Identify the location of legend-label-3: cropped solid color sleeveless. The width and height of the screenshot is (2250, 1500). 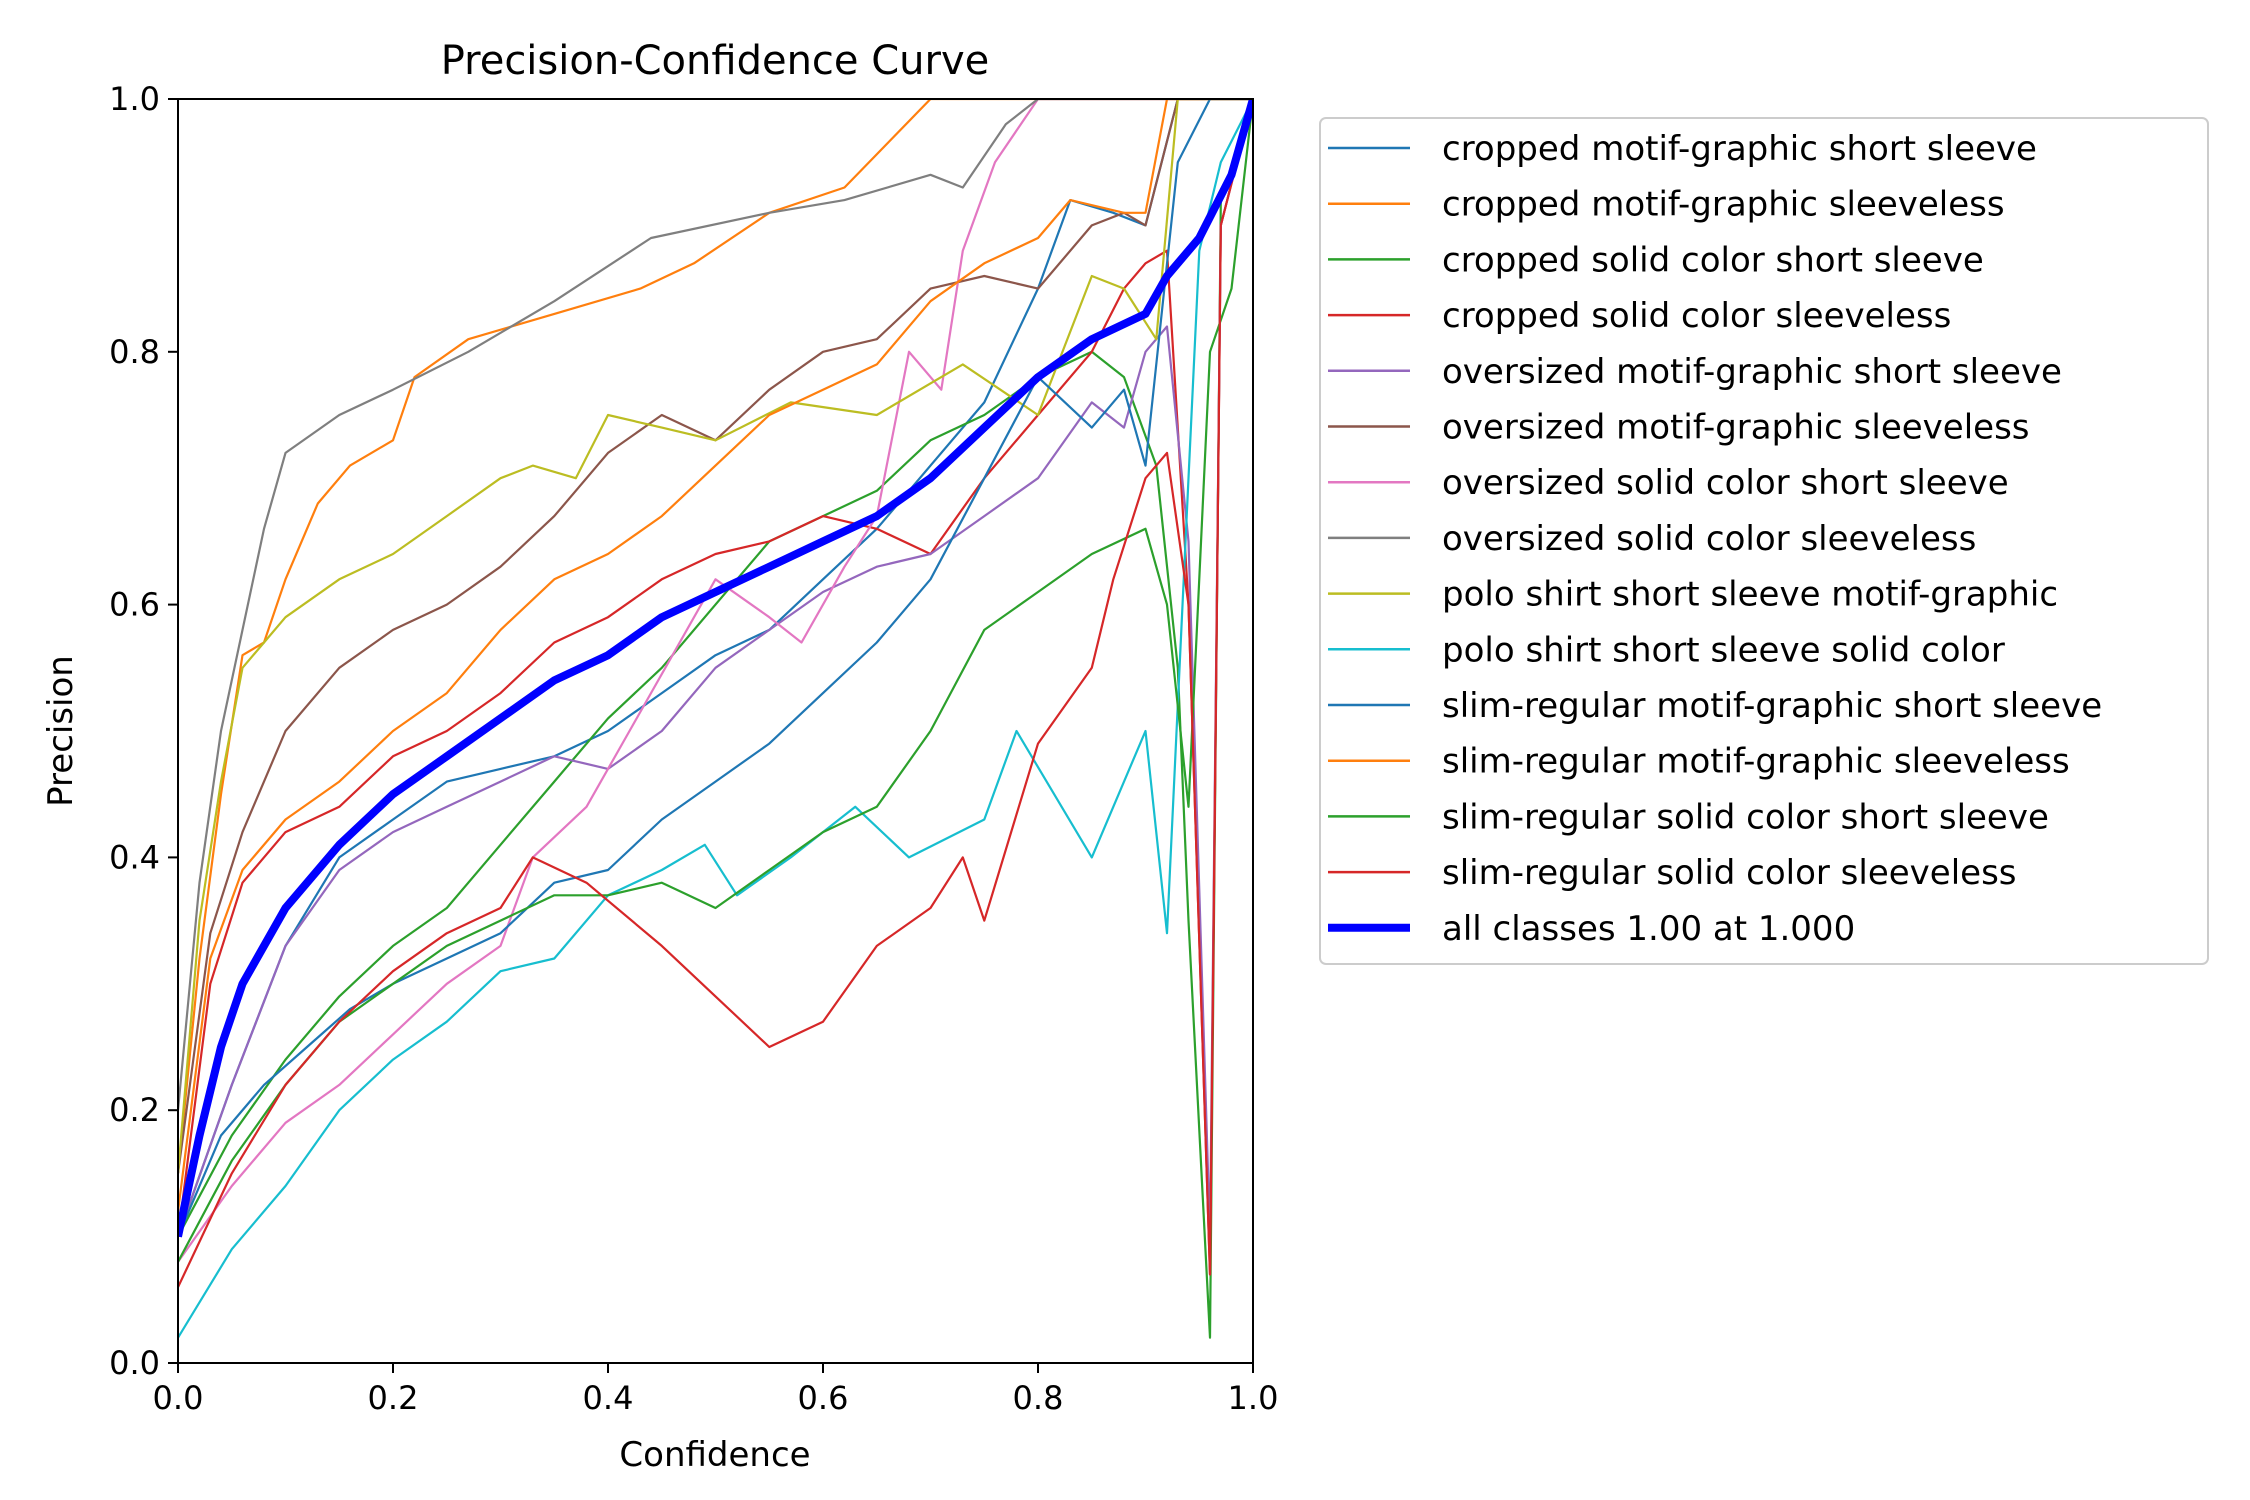
(1696, 316).